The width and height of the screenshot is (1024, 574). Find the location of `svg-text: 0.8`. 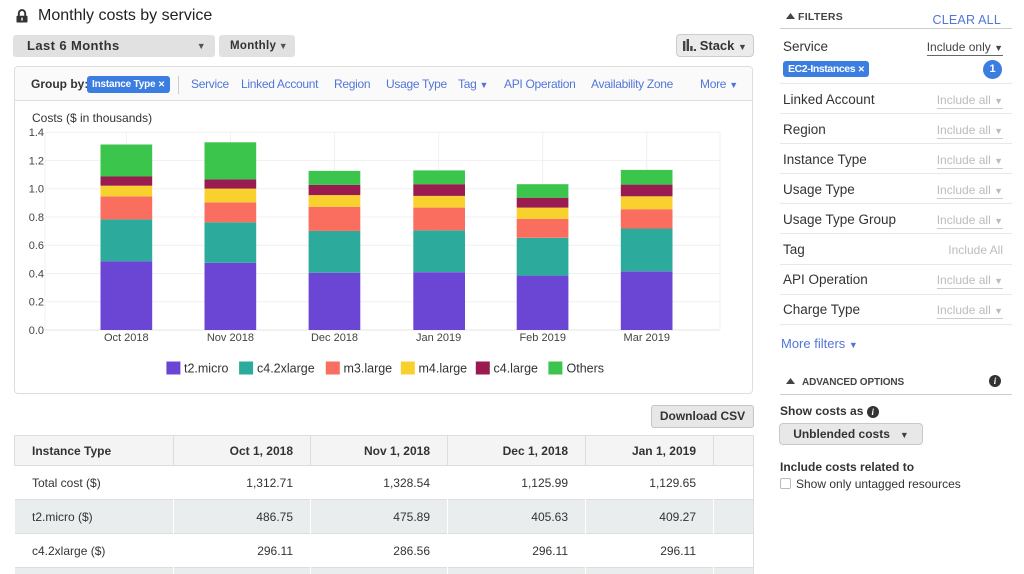

svg-text: 0.8 is located at coordinates (36, 218).